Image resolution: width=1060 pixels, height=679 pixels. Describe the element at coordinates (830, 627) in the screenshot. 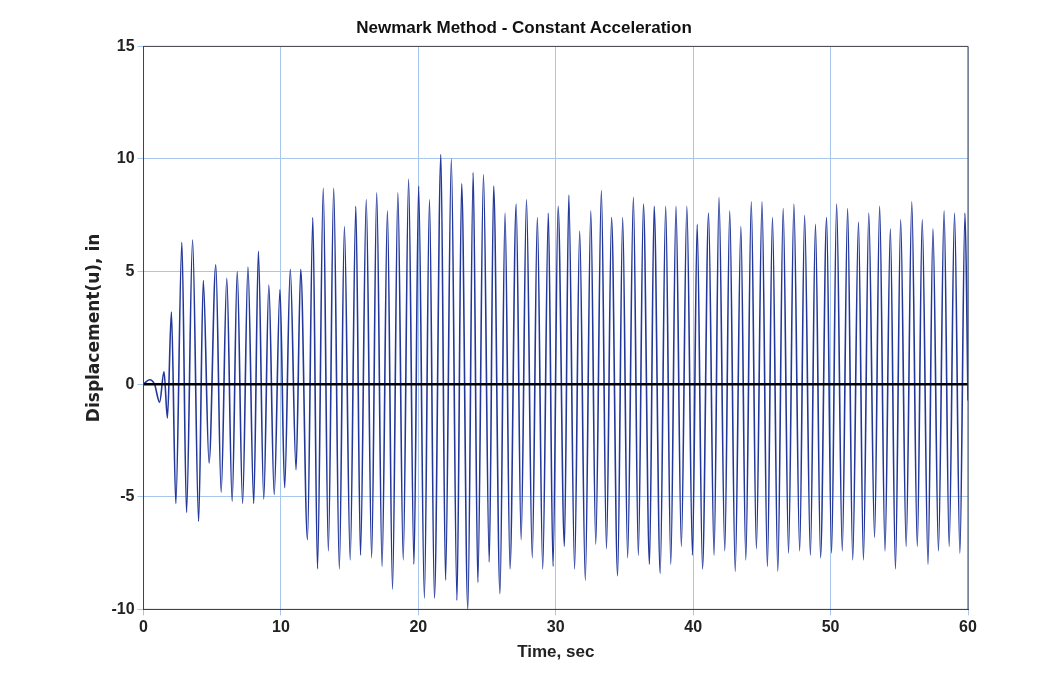

I see `x-tick-label: 50` at that location.